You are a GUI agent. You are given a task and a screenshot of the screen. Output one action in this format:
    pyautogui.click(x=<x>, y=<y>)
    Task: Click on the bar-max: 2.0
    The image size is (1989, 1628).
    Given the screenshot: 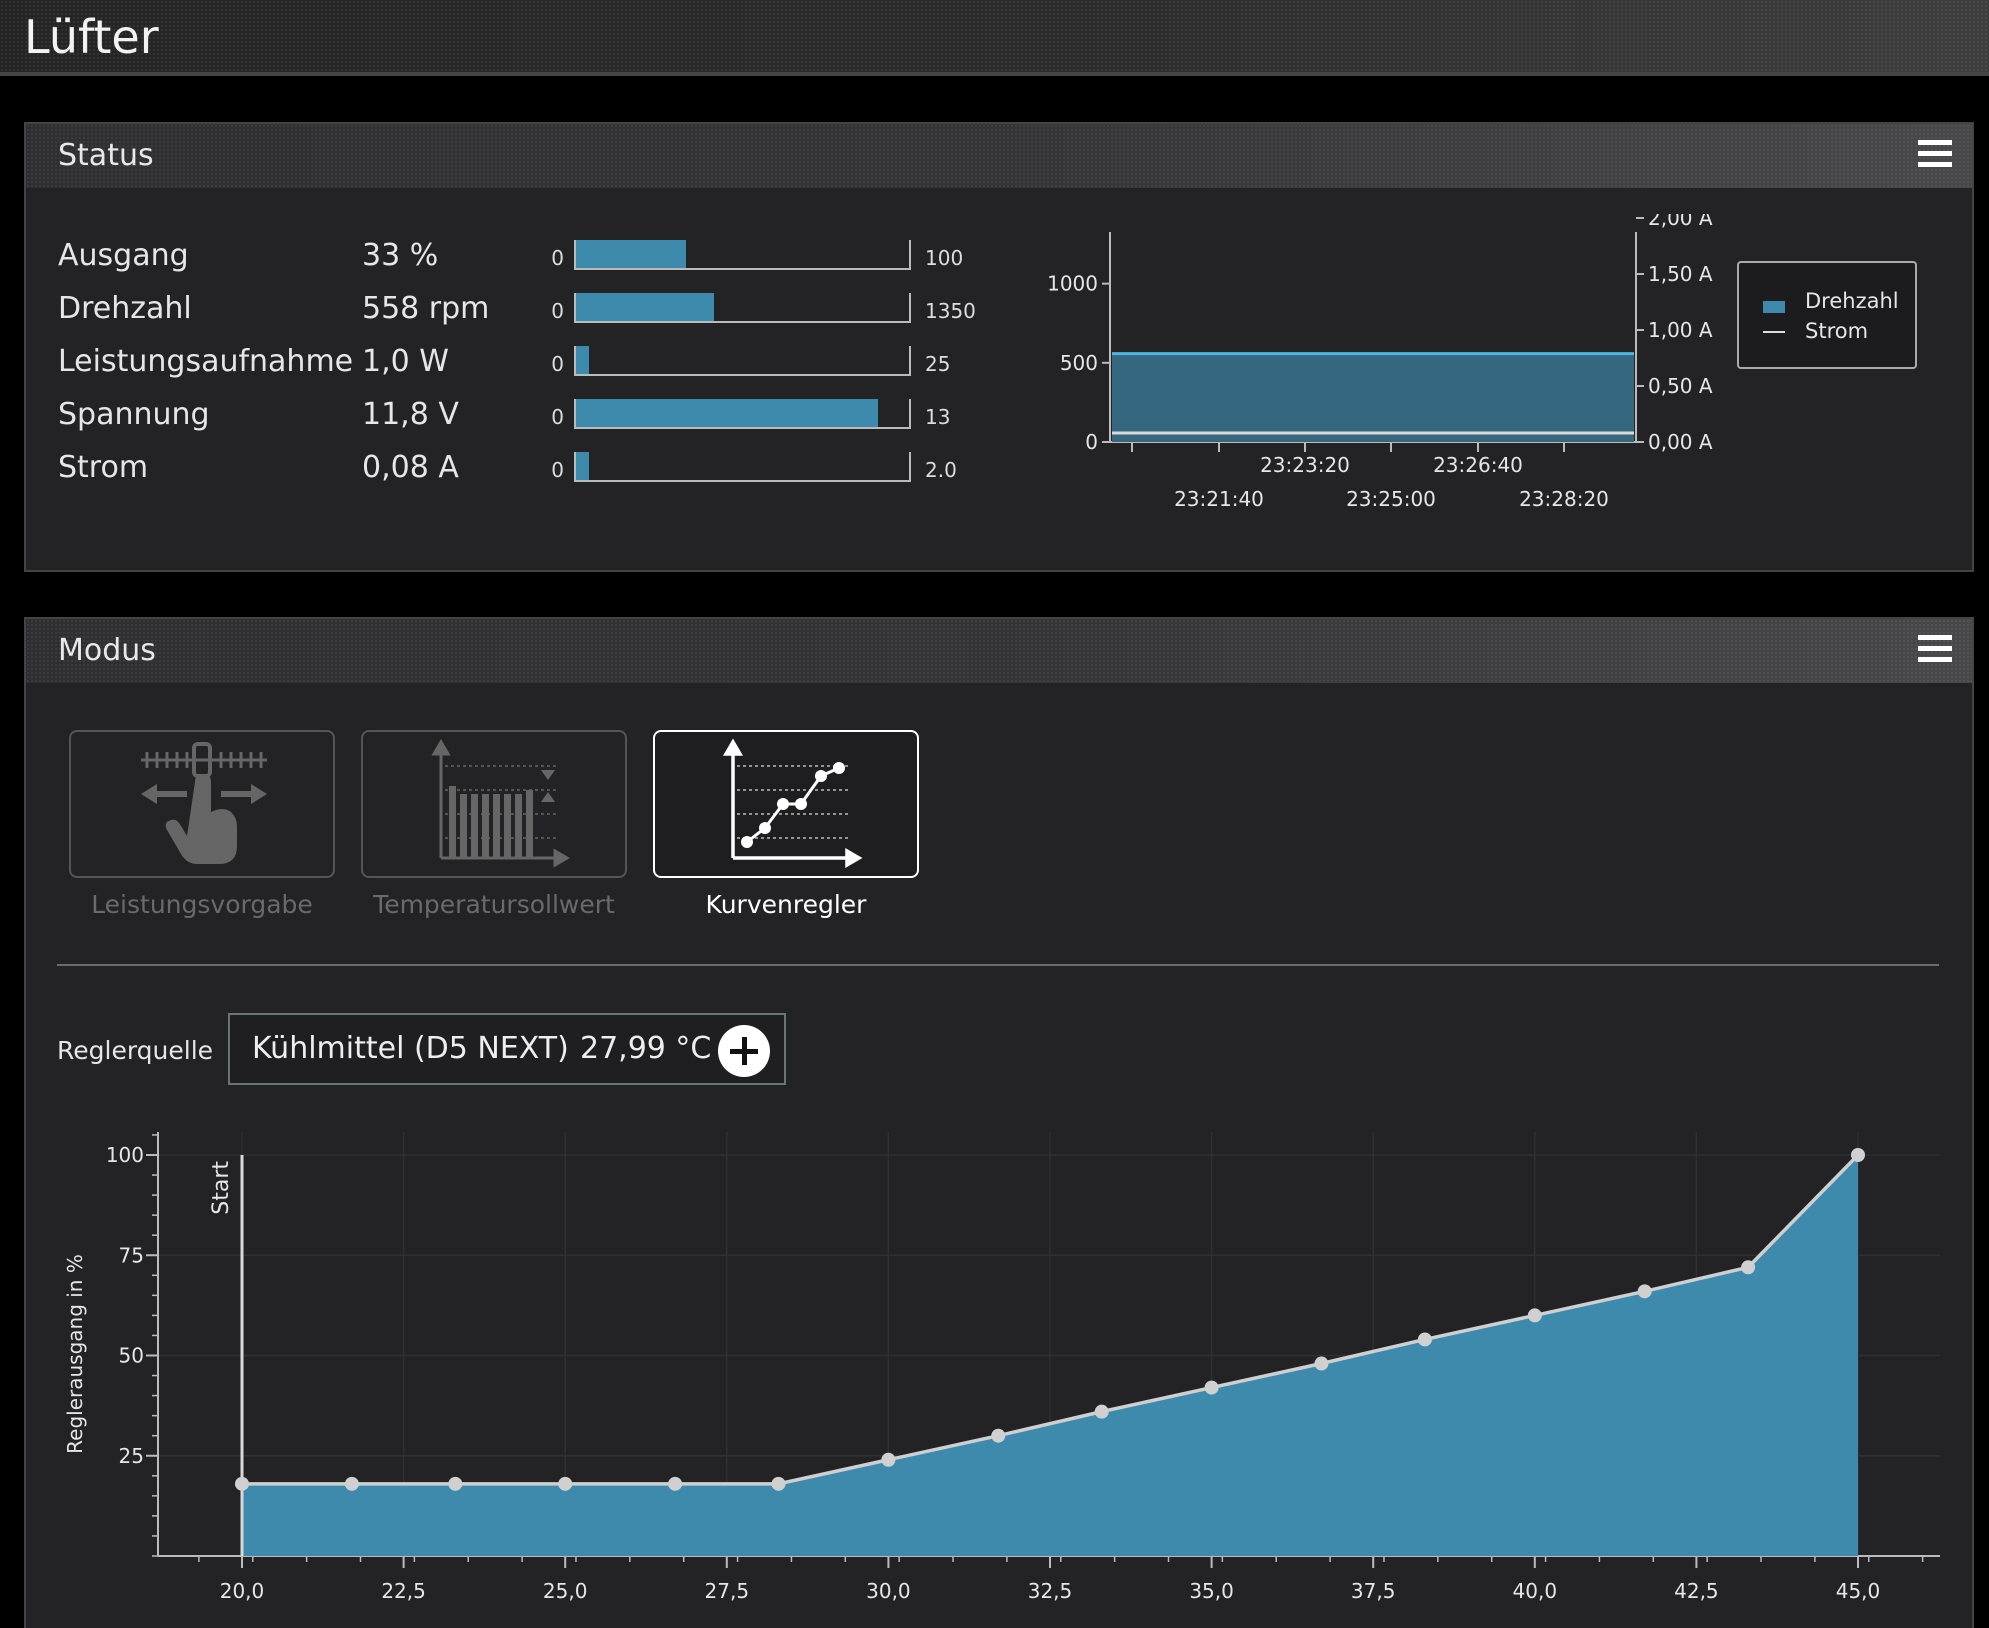 What is the action you would take?
    pyautogui.click(x=941, y=470)
    